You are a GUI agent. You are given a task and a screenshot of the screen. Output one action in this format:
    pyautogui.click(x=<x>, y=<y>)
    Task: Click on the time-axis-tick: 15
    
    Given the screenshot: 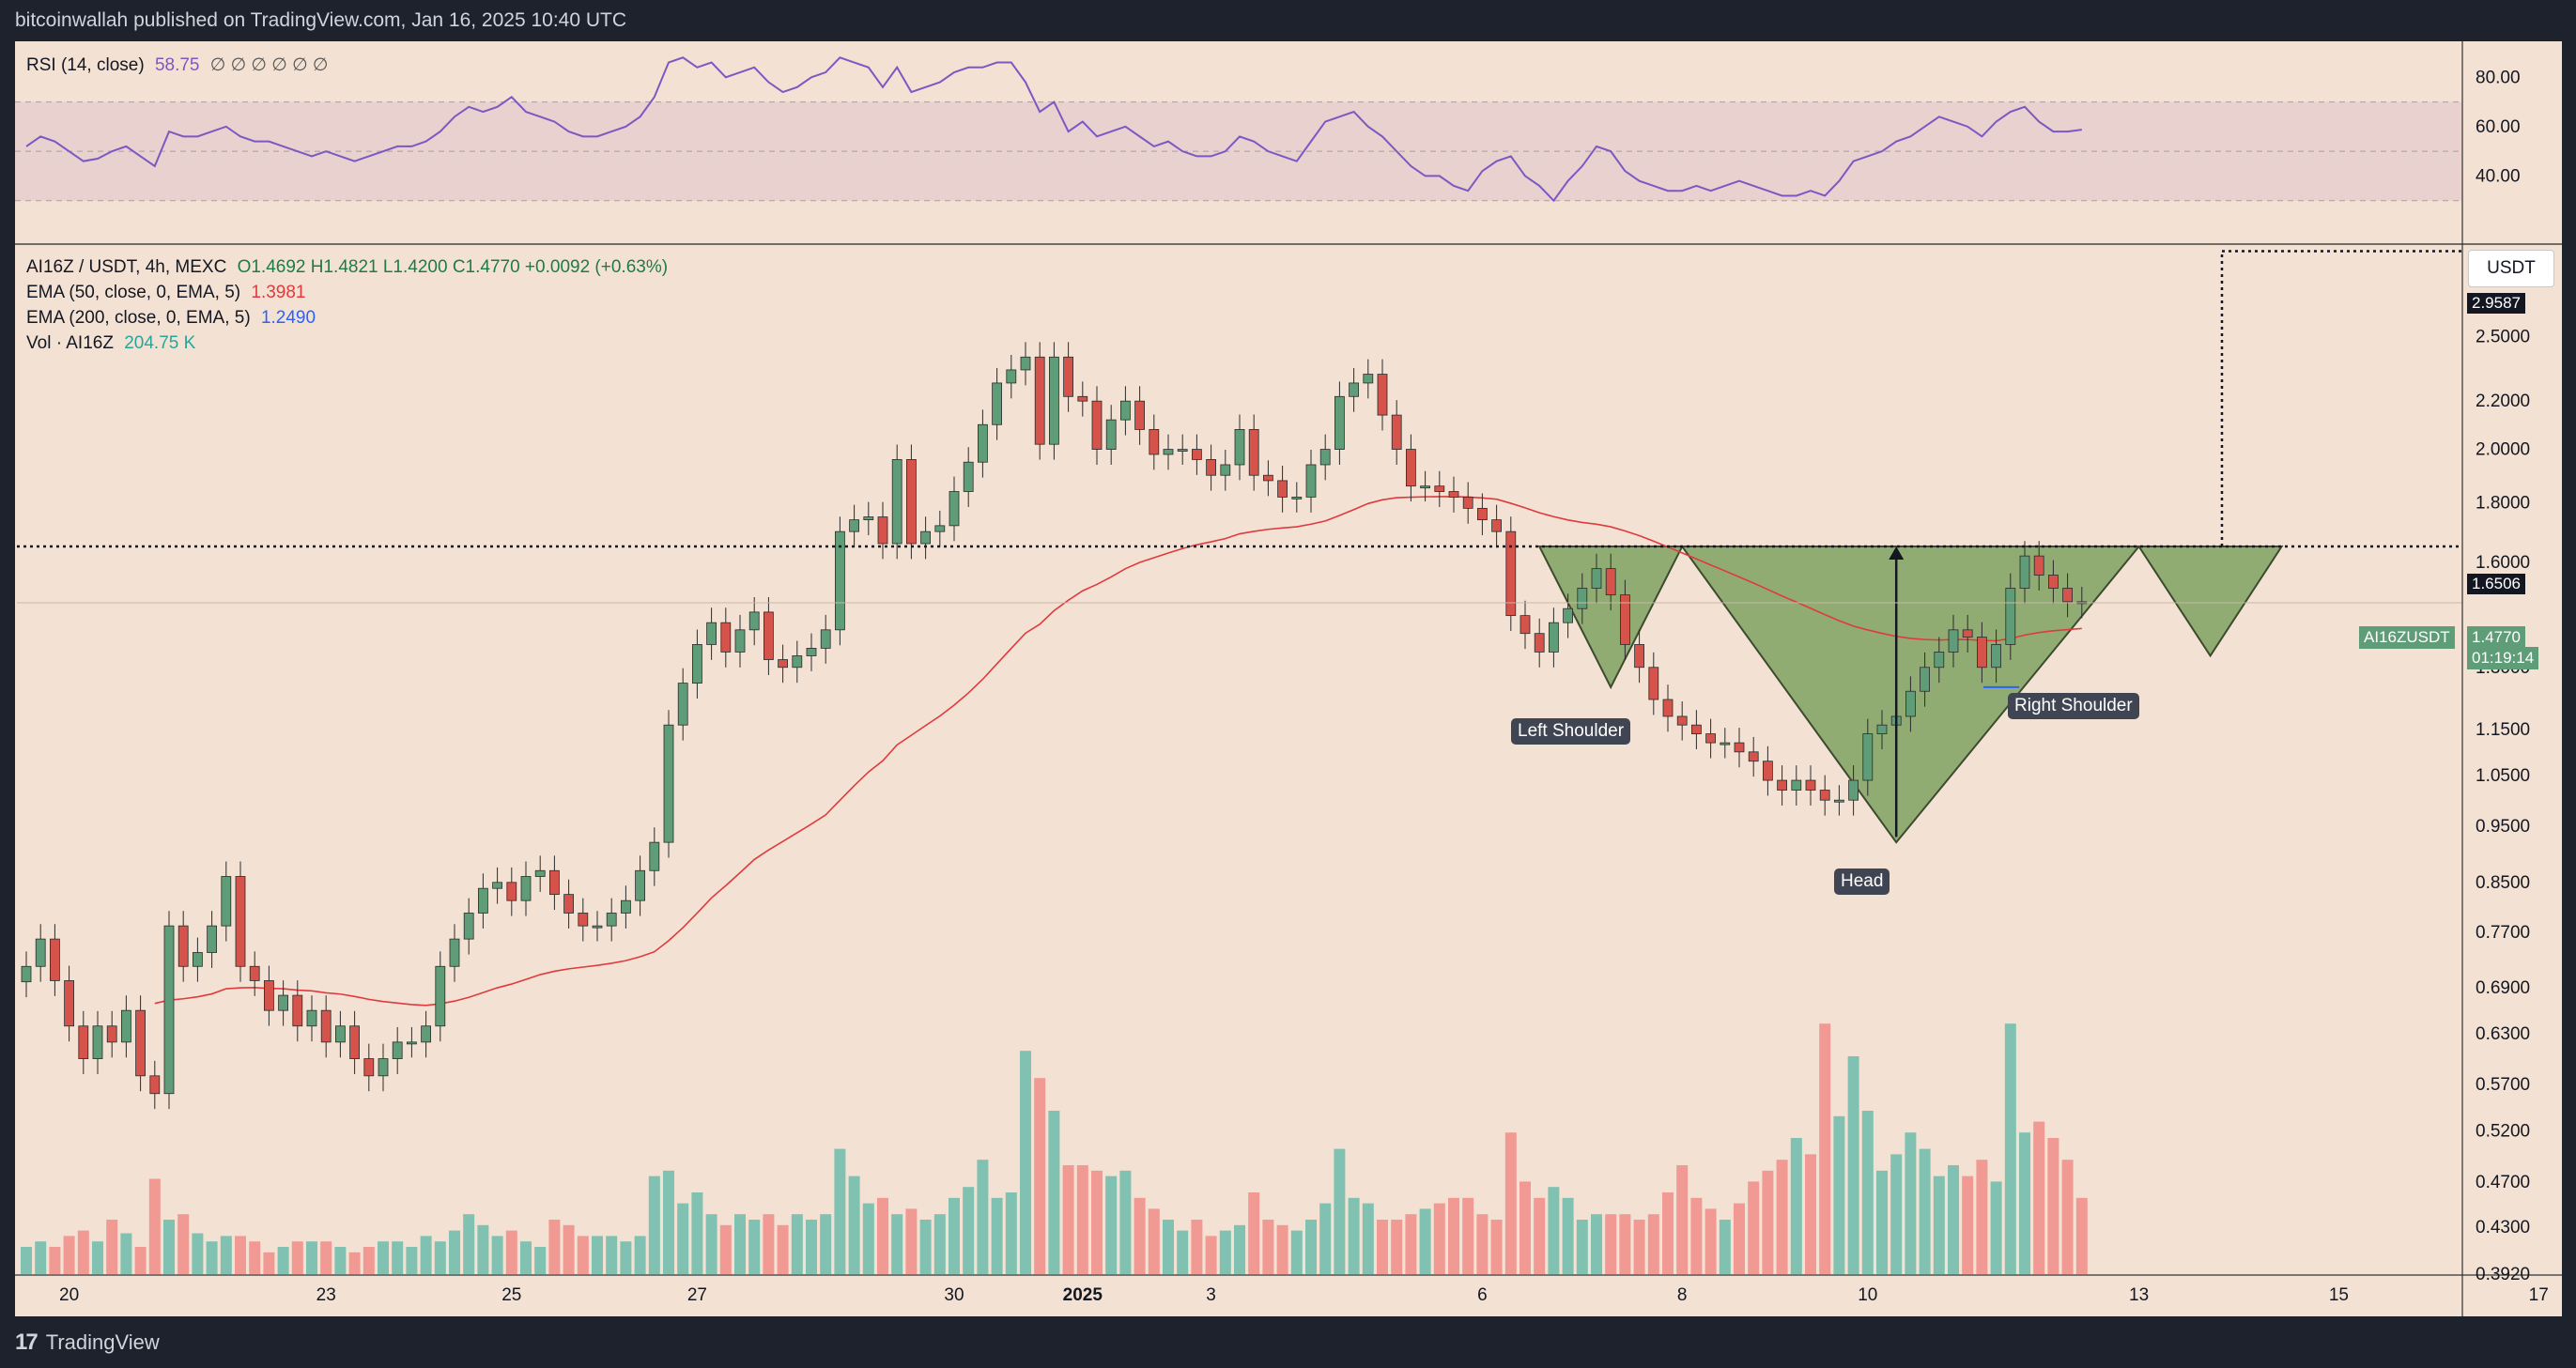 What is the action you would take?
    pyautogui.click(x=2339, y=1295)
    